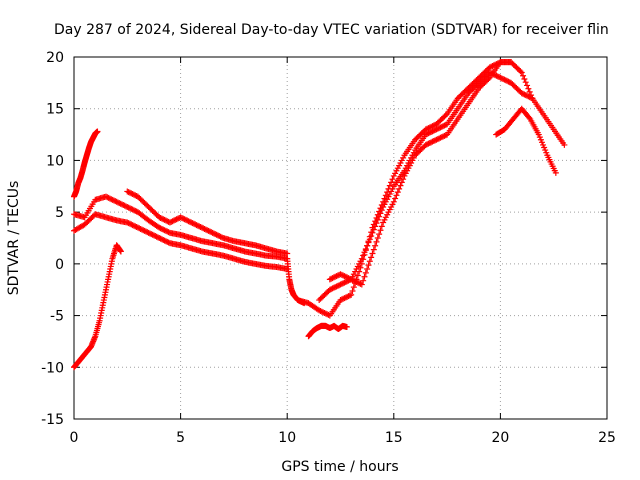  Describe the element at coordinates (500, 438) in the screenshot. I see `x-tick-label: 20` at that location.